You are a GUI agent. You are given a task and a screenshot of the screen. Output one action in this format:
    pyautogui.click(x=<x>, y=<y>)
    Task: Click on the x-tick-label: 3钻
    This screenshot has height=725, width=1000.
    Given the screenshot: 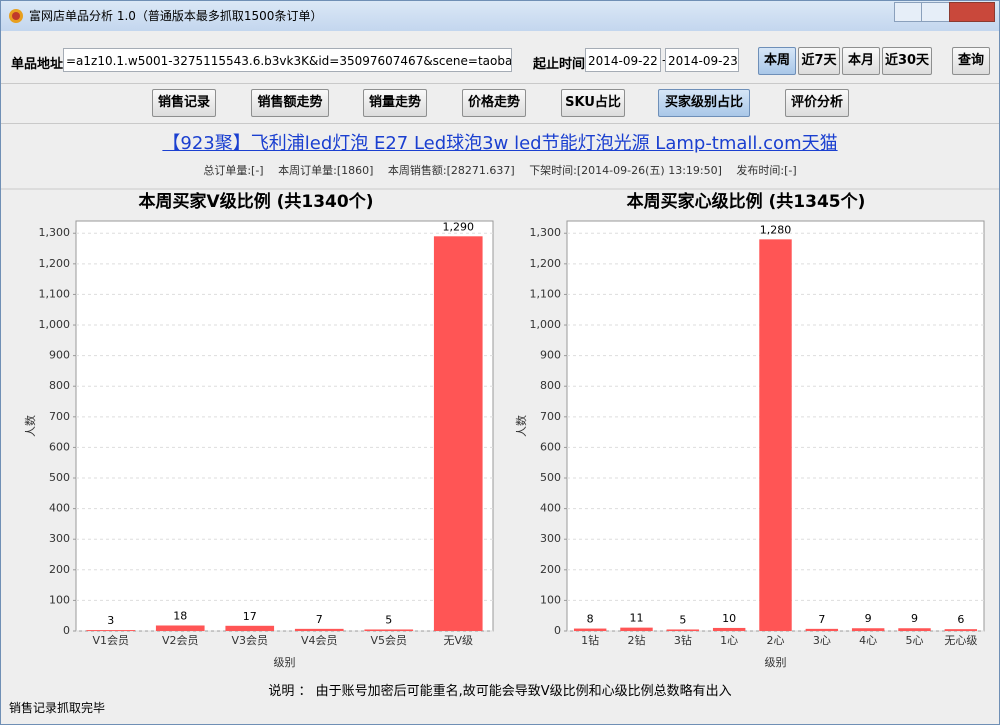 What is the action you would take?
    pyautogui.click(x=683, y=640)
    